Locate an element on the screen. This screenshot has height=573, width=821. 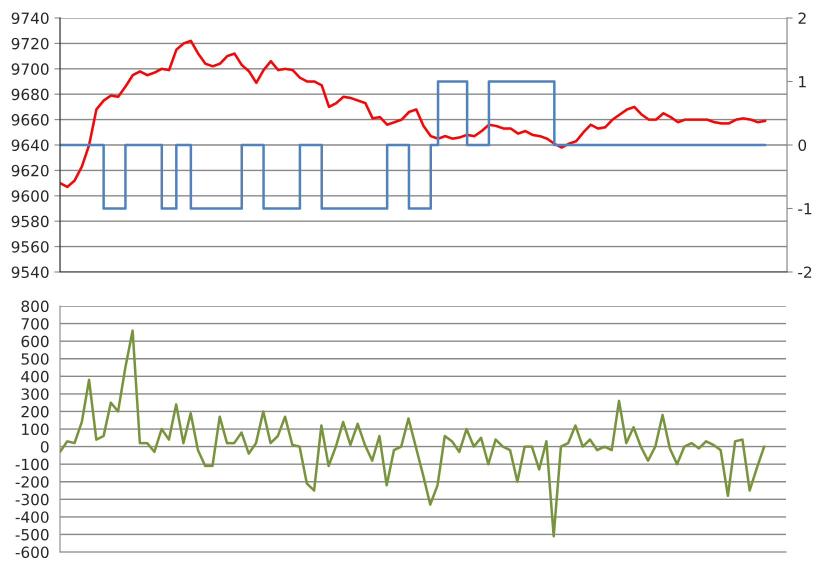
y-tick-label: 600 is located at coordinates (35, 342).